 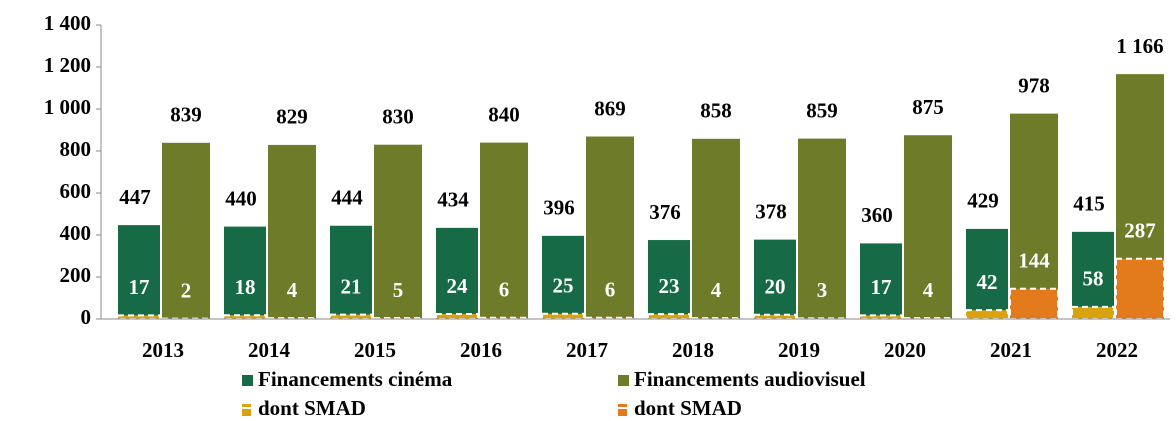 I want to click on value-label: 875, so click(x=928, y=107).